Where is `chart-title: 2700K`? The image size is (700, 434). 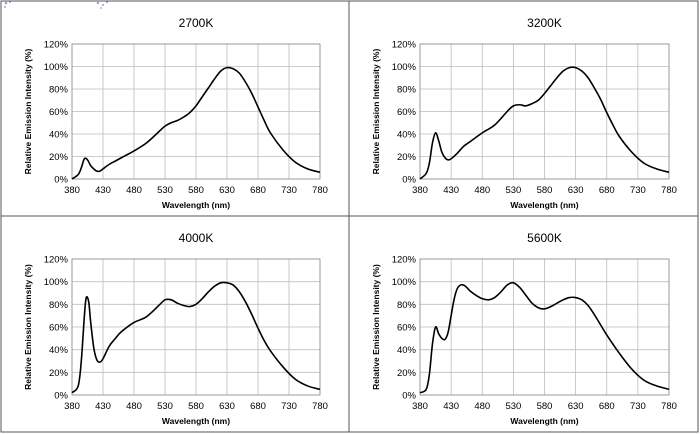
chart-title: 2700K is located at coordinates (196, 23).